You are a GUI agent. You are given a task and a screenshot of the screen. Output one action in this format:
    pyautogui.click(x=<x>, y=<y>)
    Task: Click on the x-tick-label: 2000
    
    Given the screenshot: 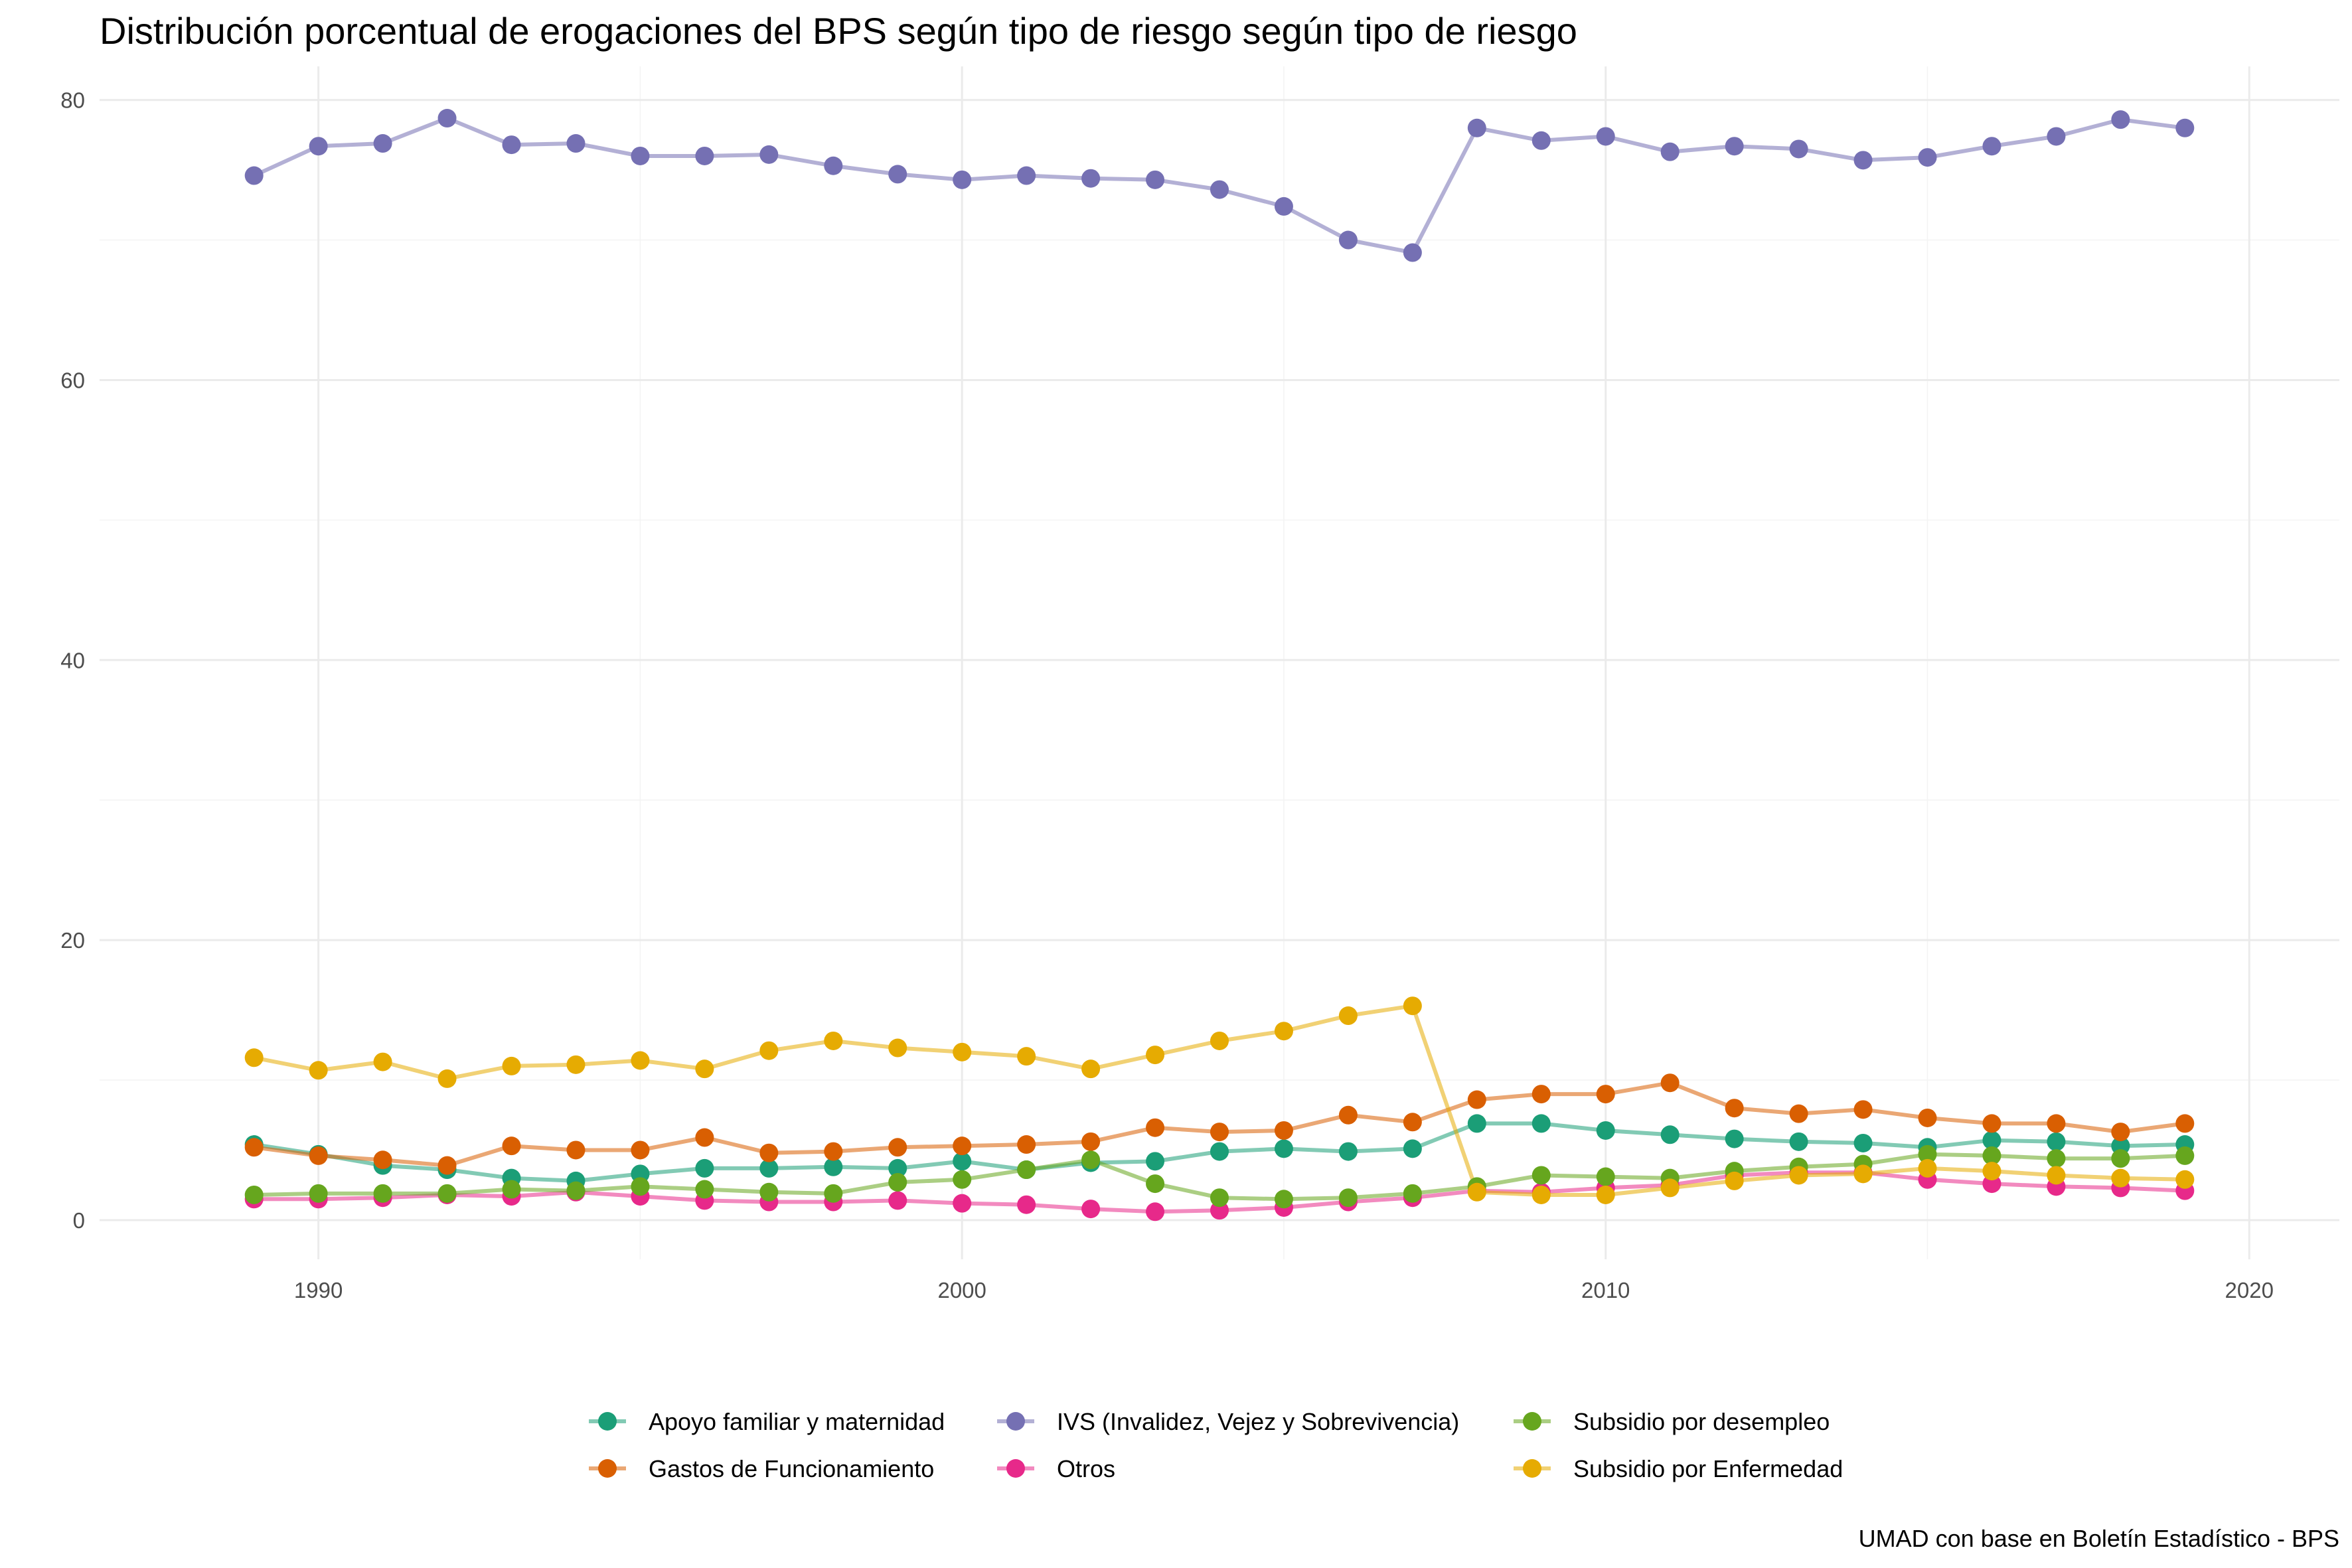 What is the action you would take?
    pyautogui.click(x=962, y=1290)
    